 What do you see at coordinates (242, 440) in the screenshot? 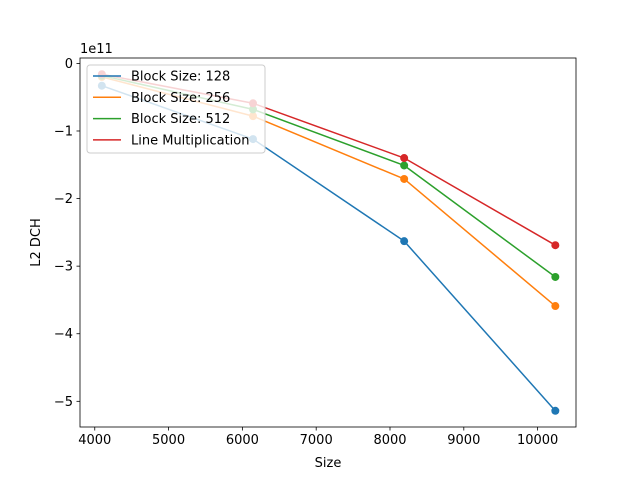
I see `x-tick-label: 6000` at bounding box center [242, 440].